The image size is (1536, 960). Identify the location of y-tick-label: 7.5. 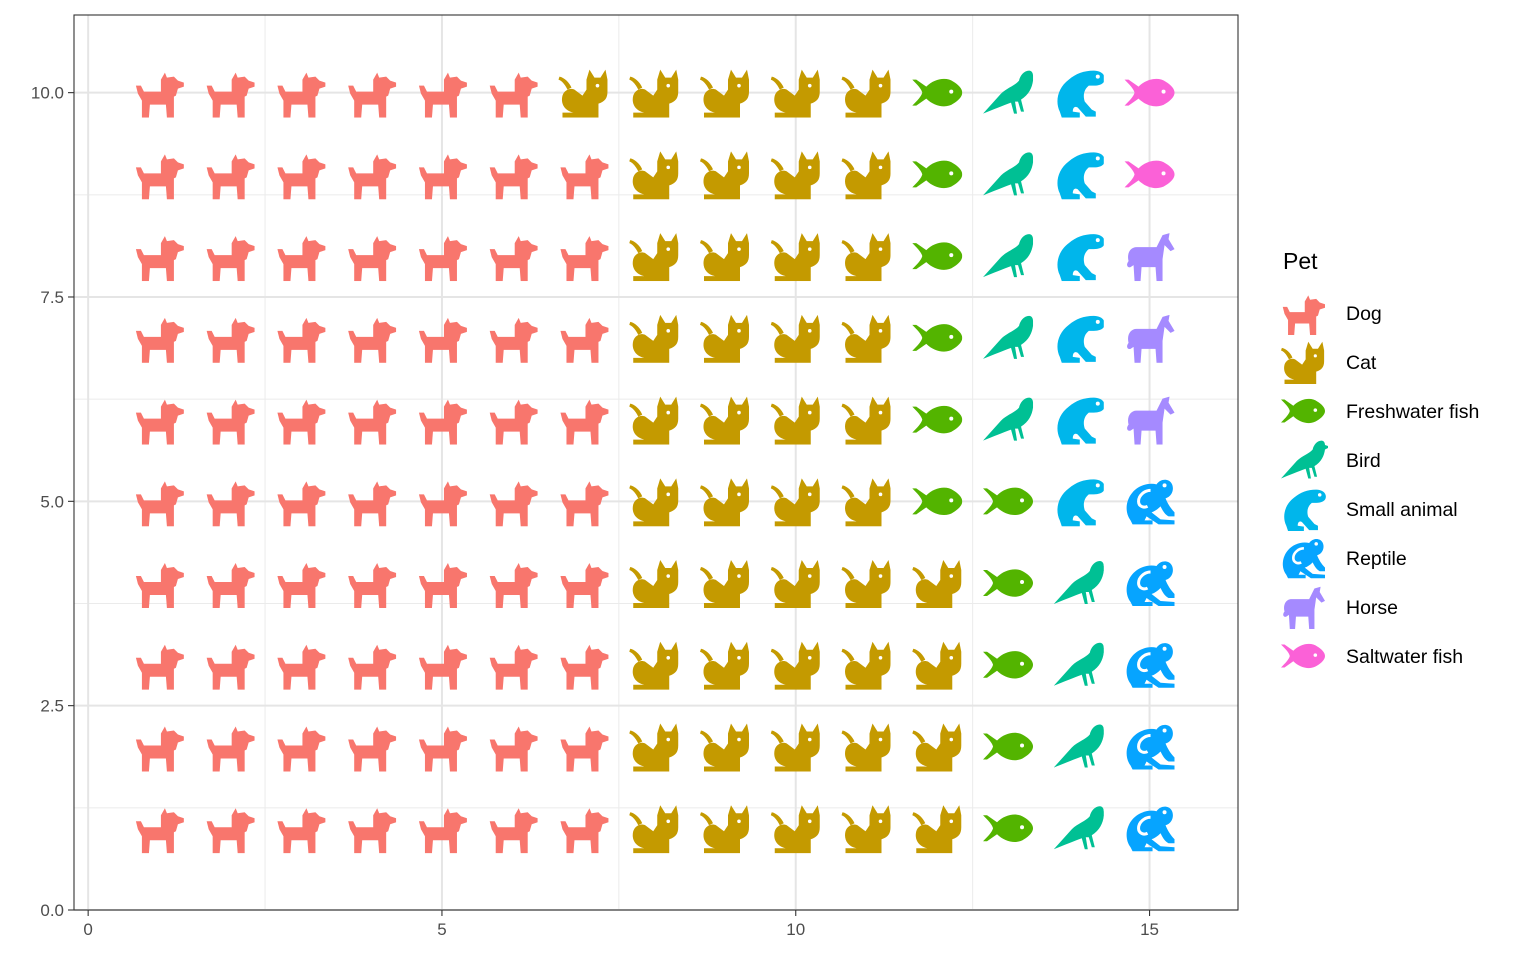
(52, 297).